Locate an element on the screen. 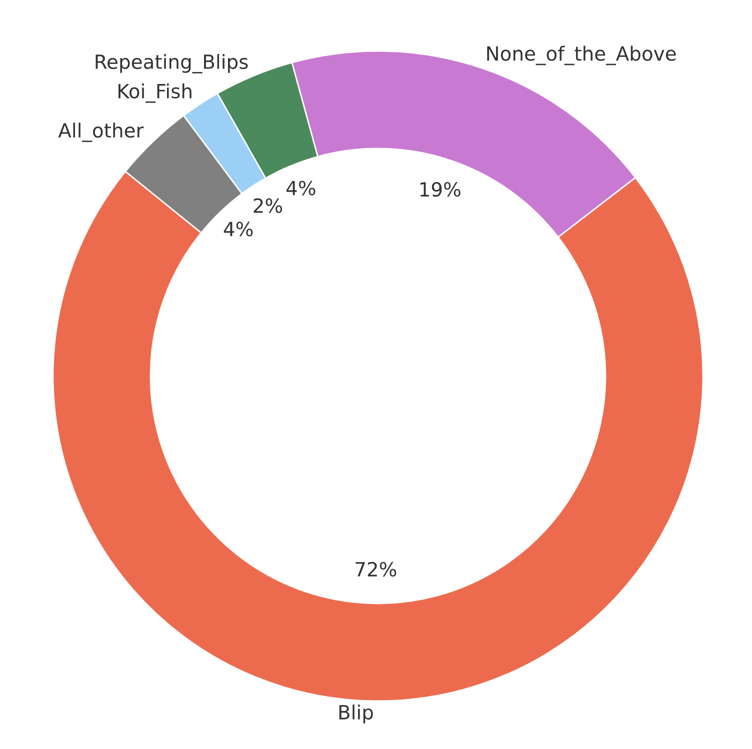  data-label: 19% is located at coordinates (440, 189).